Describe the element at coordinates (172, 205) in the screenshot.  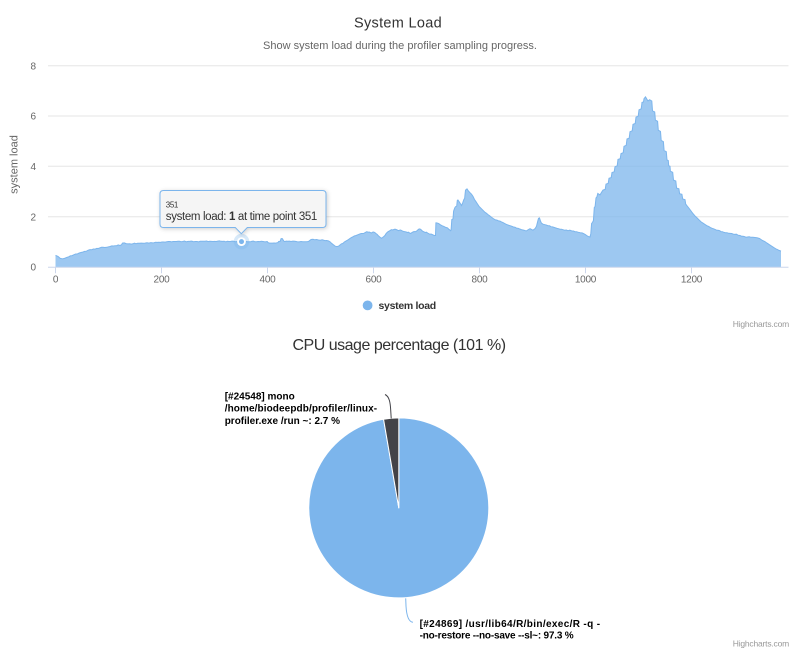
I see `svg-text: 351` at that location.